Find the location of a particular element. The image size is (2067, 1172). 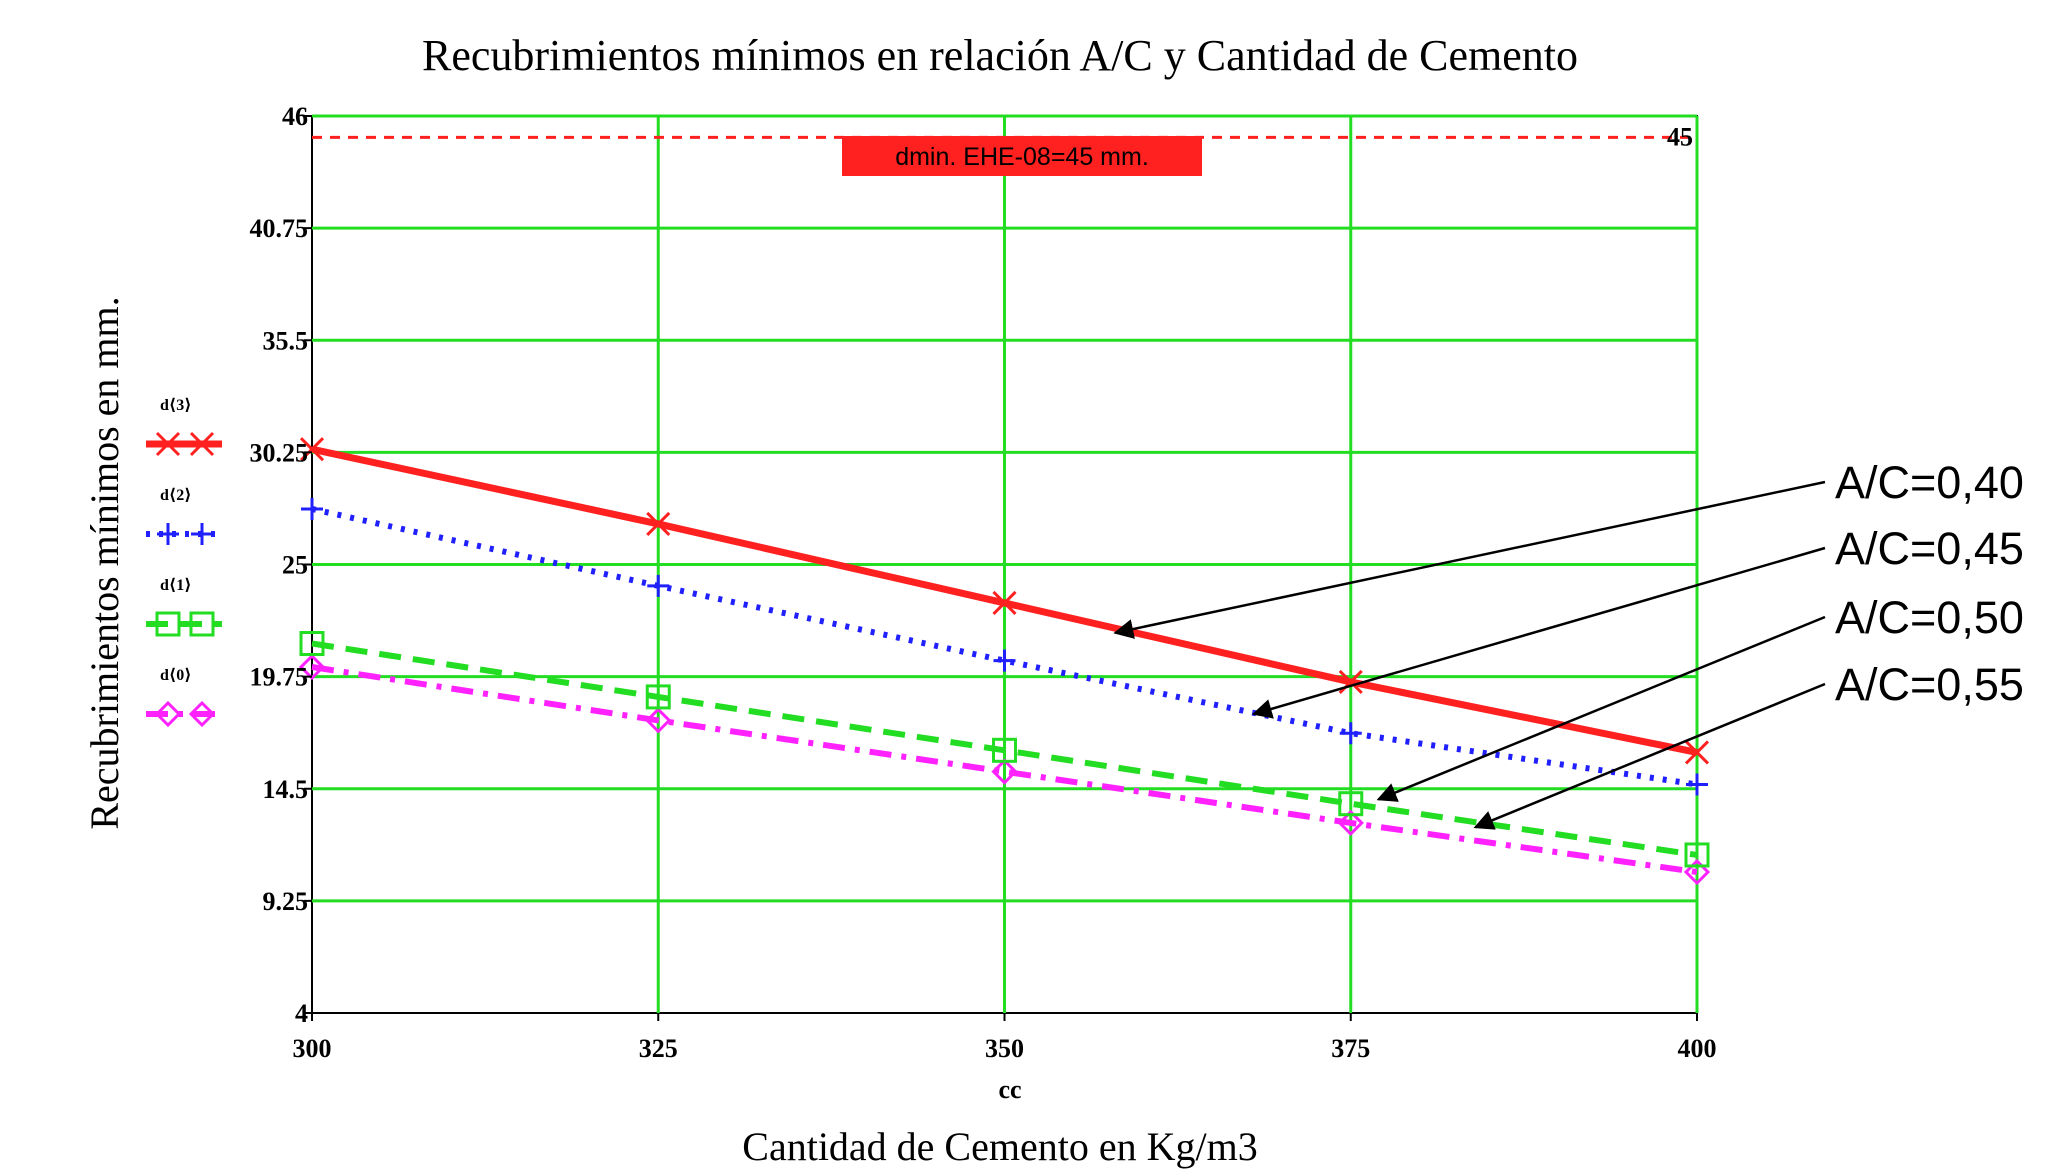

reference-box-text: dmin. EHE-08=45 mm. is located at coordinates (1022, 157).